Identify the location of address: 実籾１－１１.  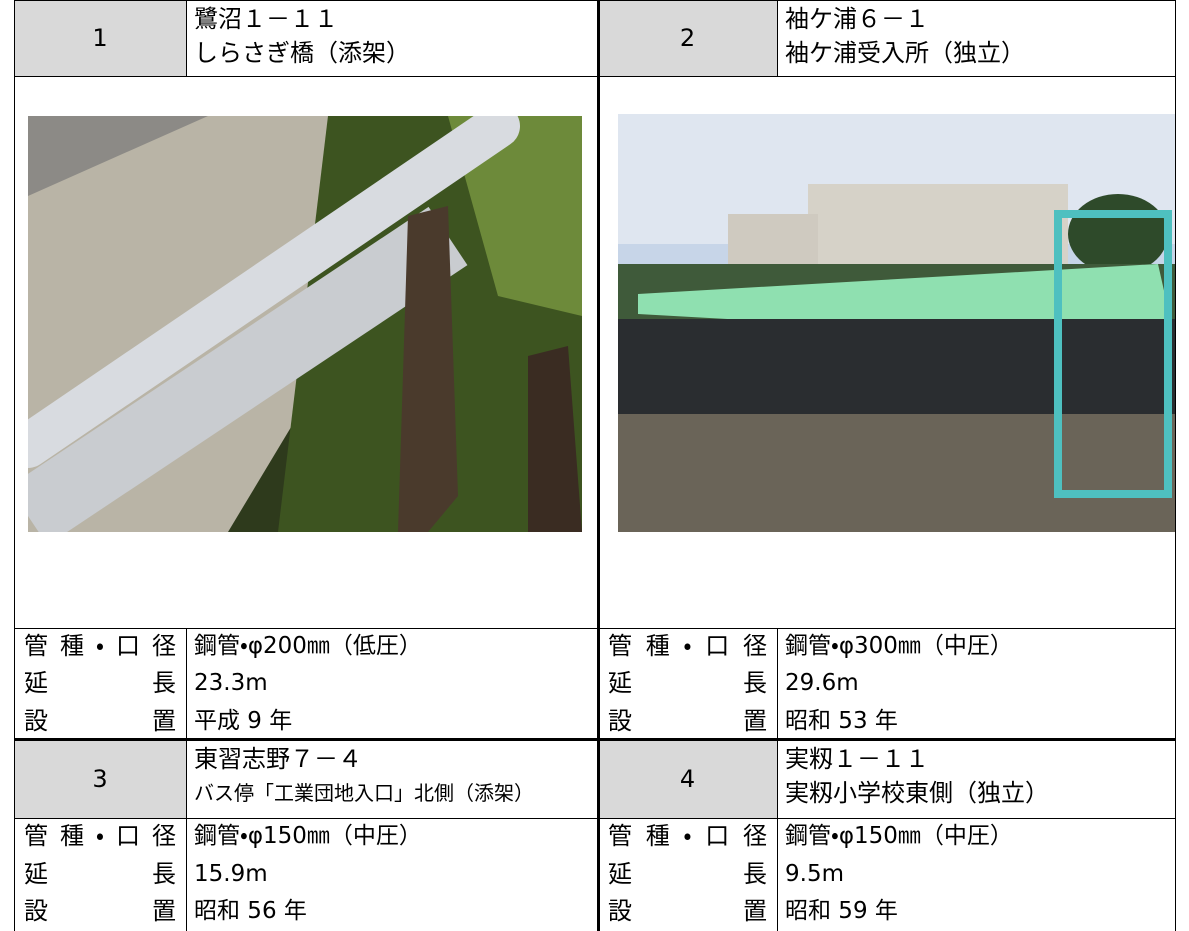
(857, 759).